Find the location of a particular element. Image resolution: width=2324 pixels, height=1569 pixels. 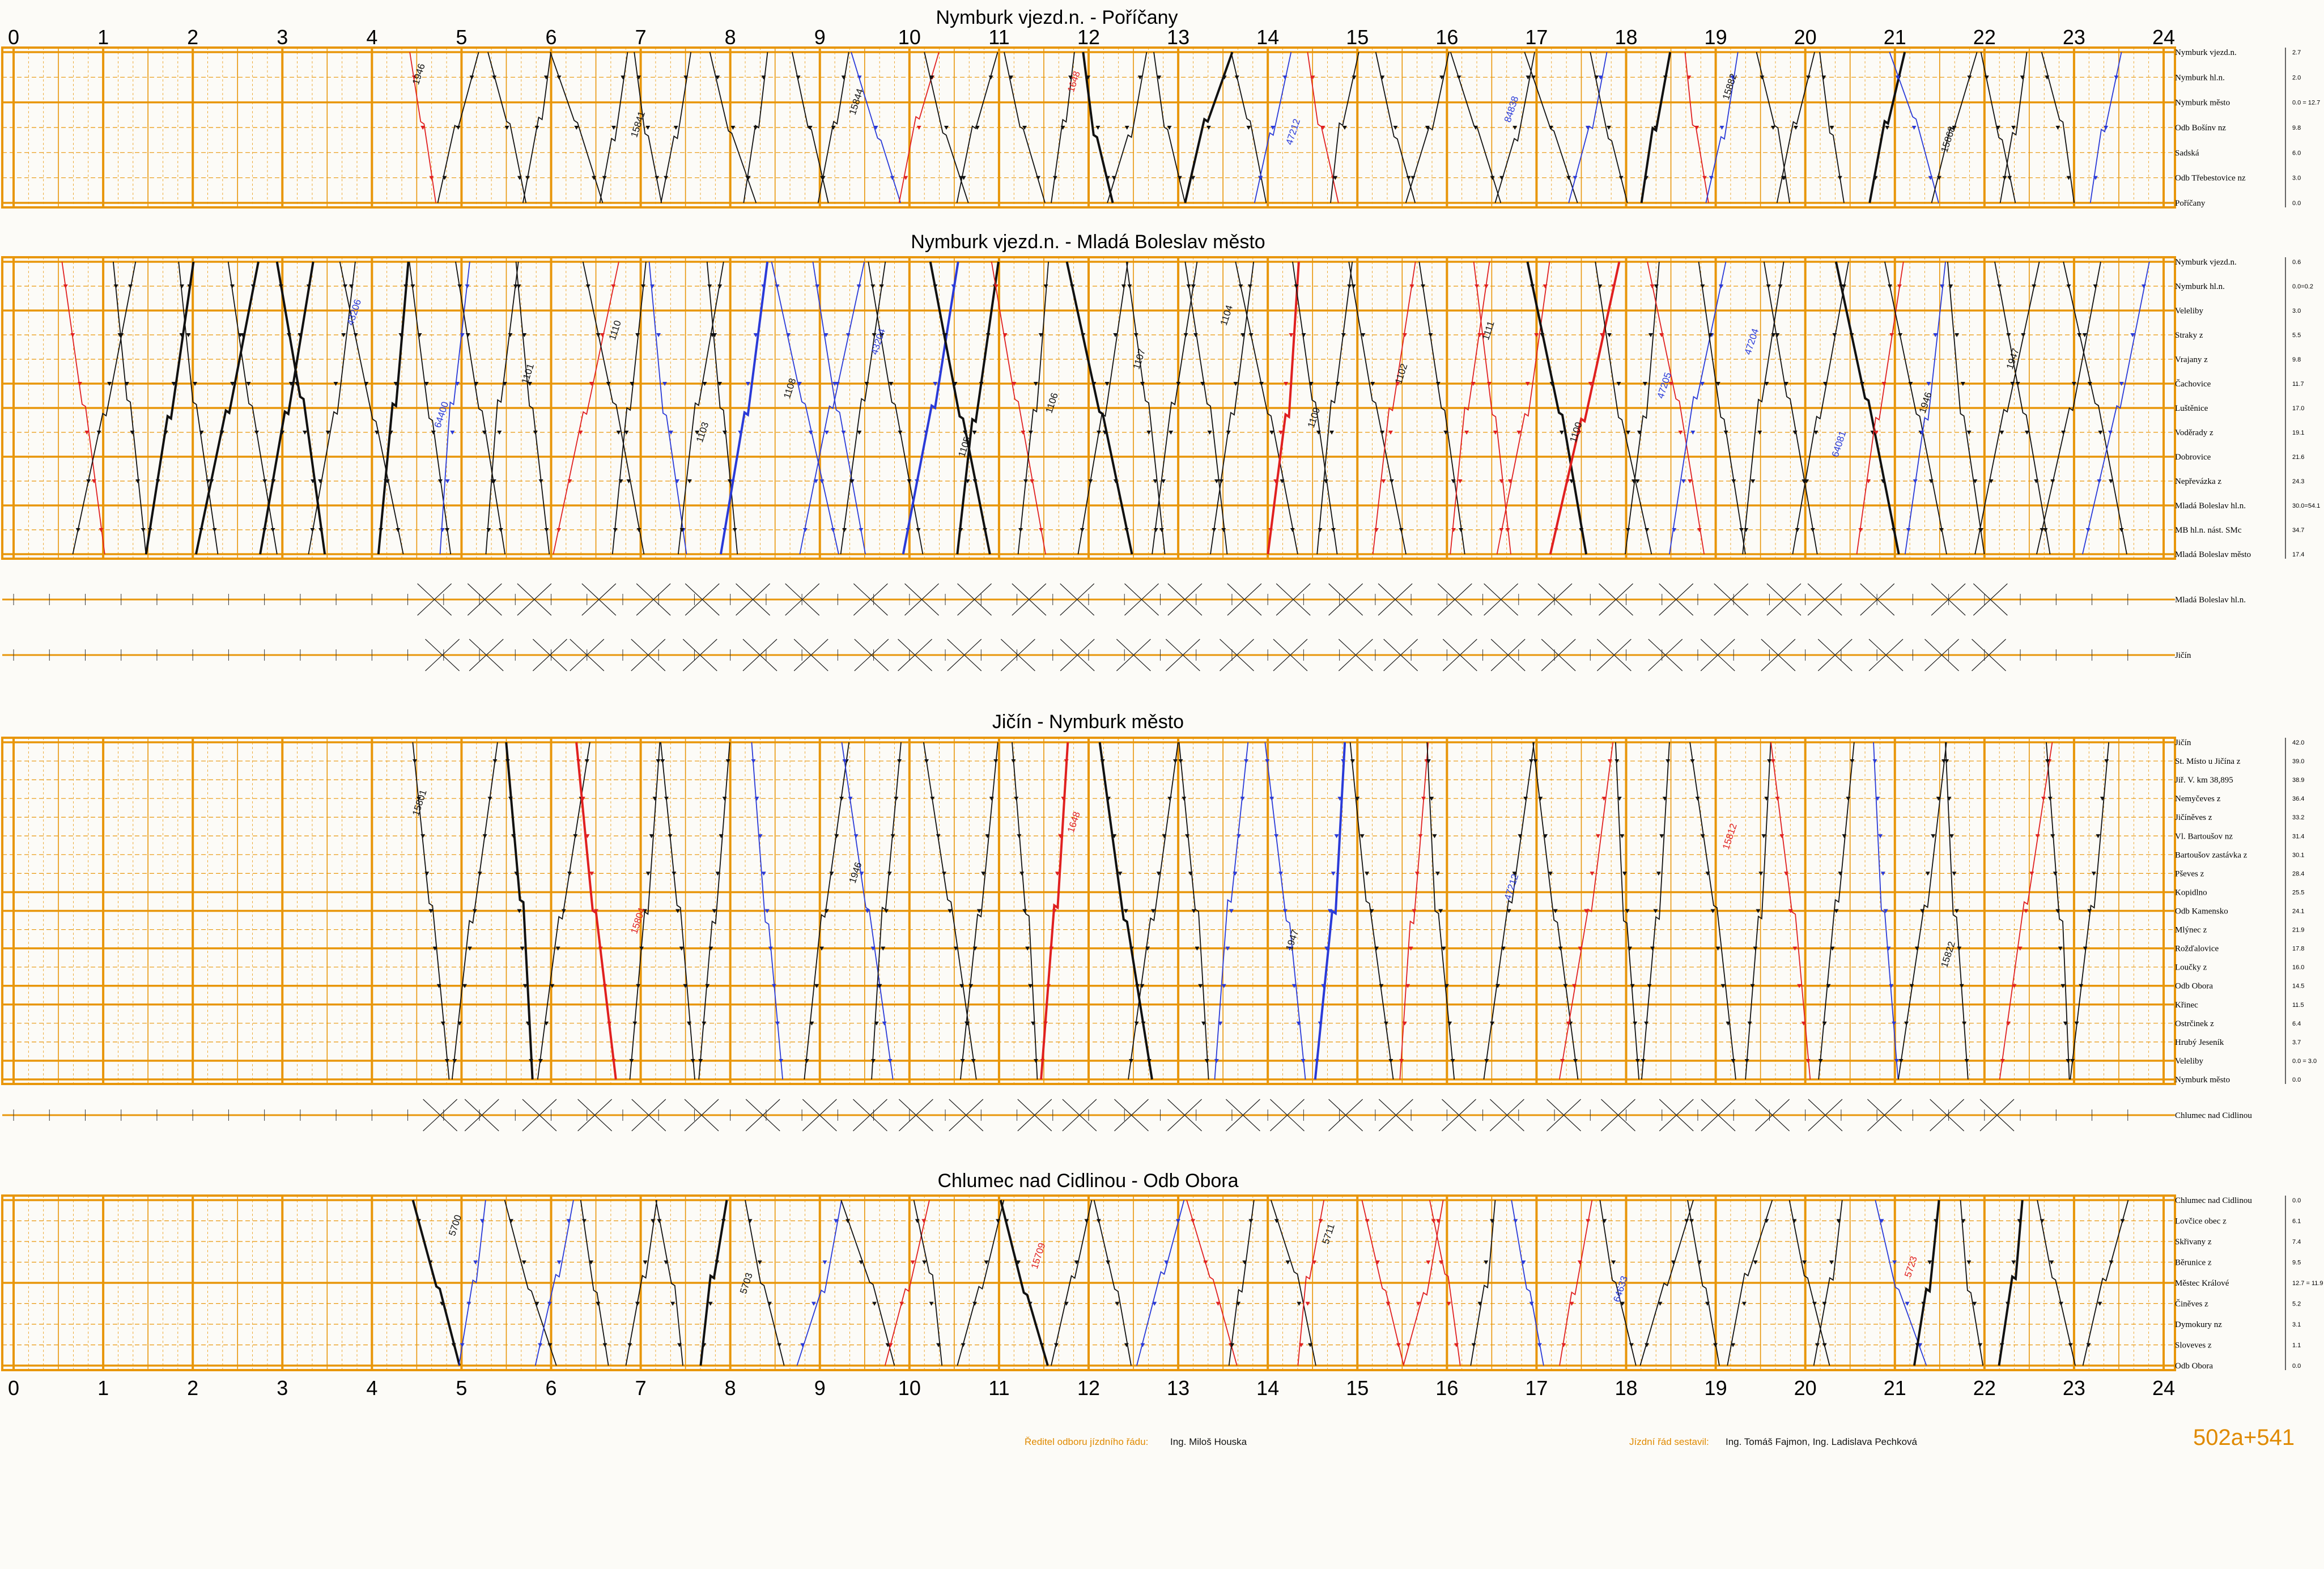

station-km: 0.0 is located at coordinates (2297, 1080).